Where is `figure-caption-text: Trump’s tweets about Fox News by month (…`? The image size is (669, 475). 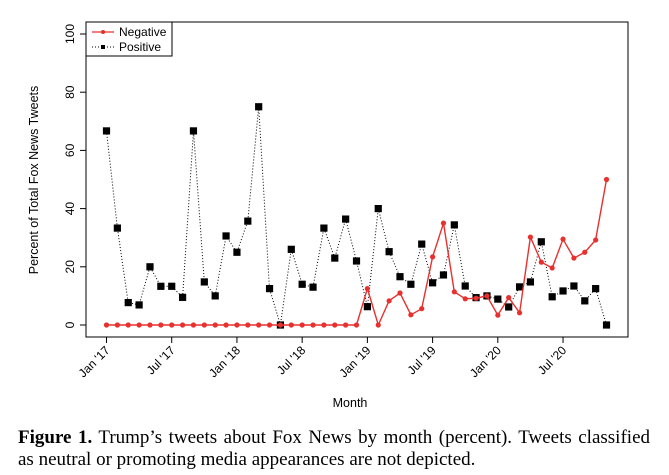
figure-caption-text: Trump’s tweets about Fox News by month (… is located at coordinates (334, 448).